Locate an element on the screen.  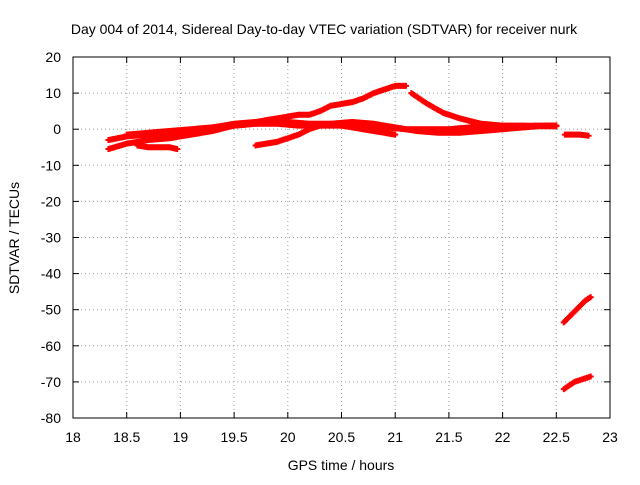
y-tick-label: -30 is located at coordinates (51, 238).